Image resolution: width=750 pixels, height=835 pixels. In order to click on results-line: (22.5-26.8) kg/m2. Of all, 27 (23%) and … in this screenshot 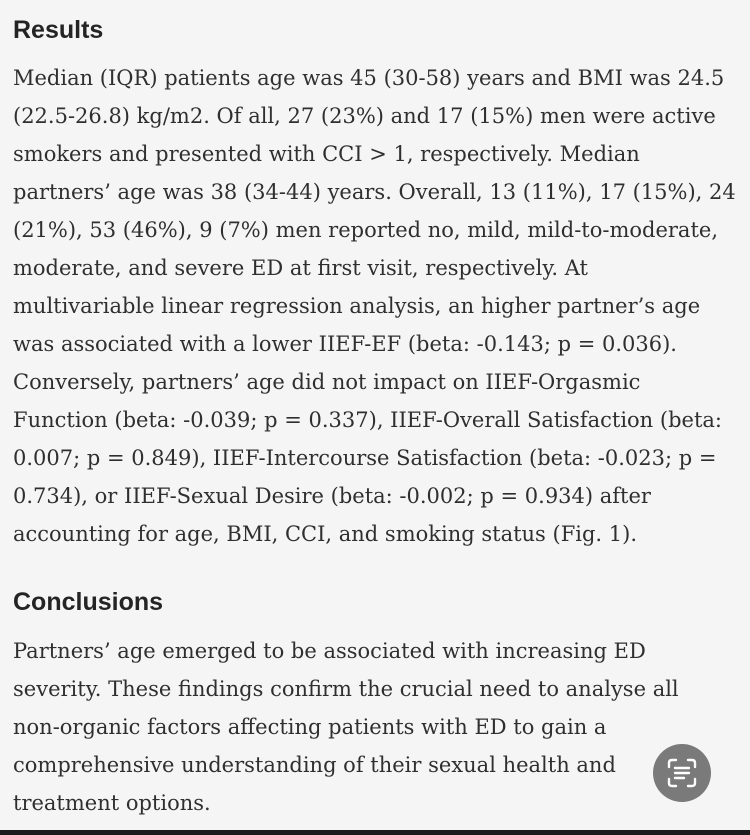, I will do `click(364, 116)`.